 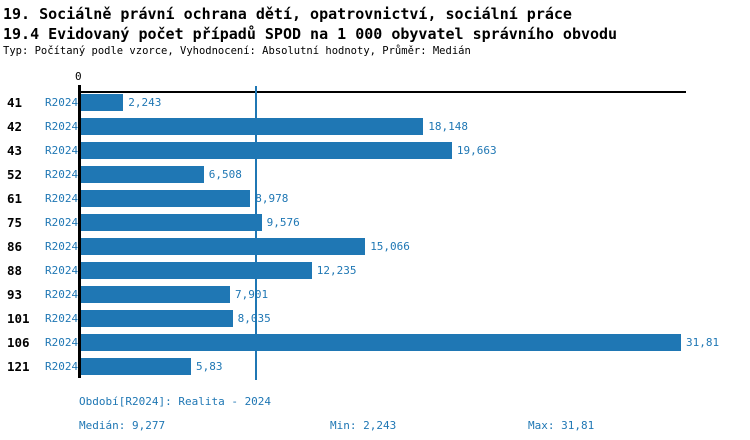 What do you see at coordinates (209, 366) in the screenshot?
I see `bar-value-label: 5,83` at bounding box center [209, 366].